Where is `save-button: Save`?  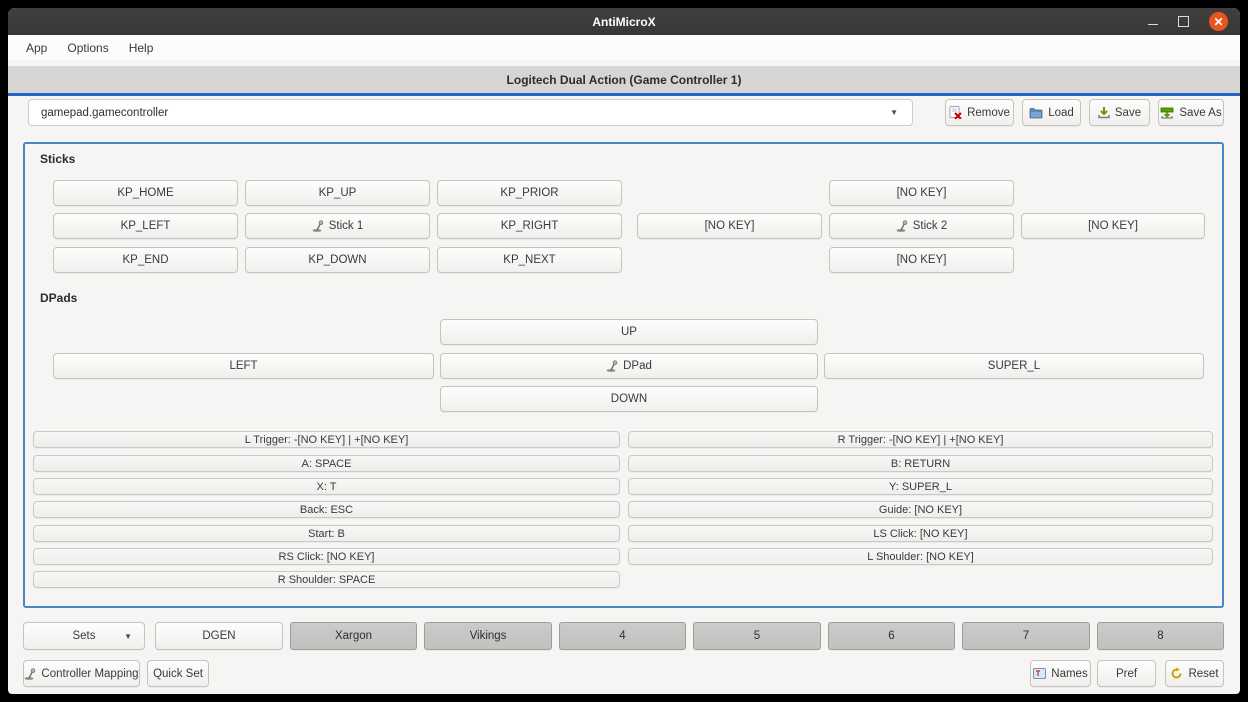
save-button: Save is located at coordinates (1119, 112).